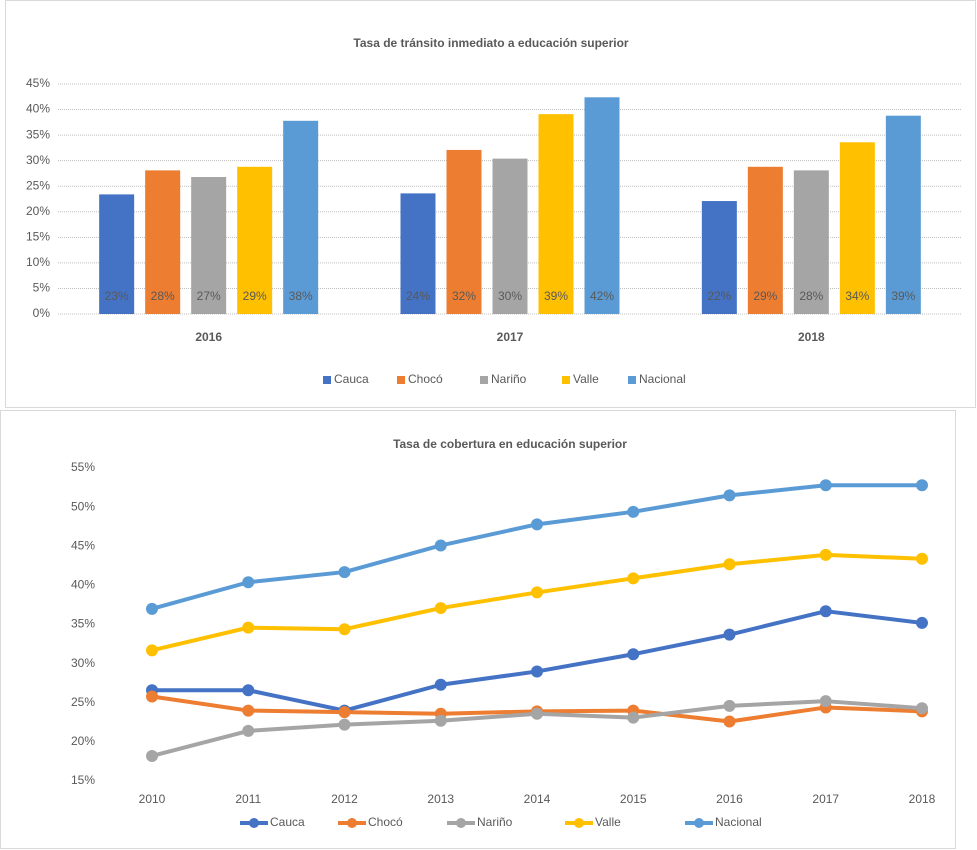 This screenshot has height=850, width=977. I want to click on legend-label: Nacional, so click(662, 379).